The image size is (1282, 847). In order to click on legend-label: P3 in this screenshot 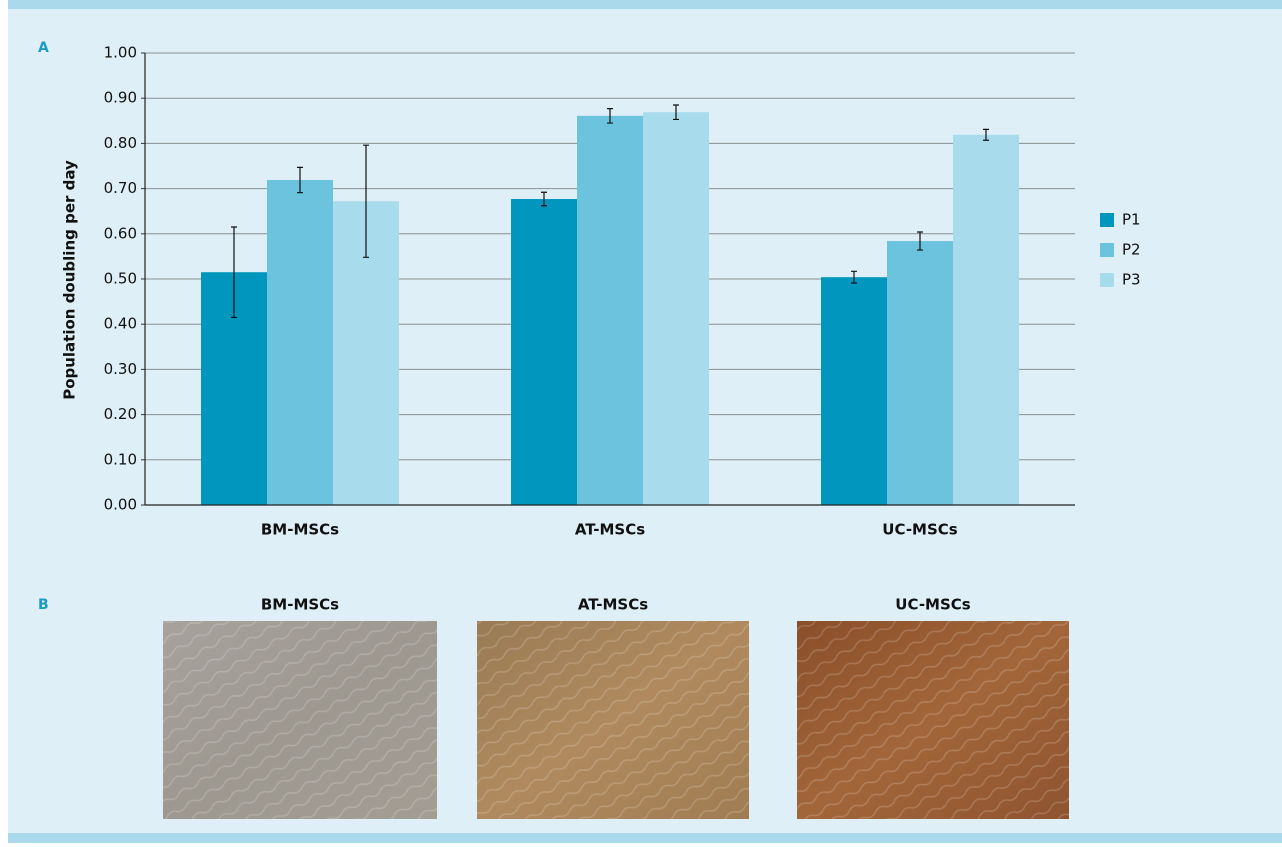, I will do `click(1131, 280)`.